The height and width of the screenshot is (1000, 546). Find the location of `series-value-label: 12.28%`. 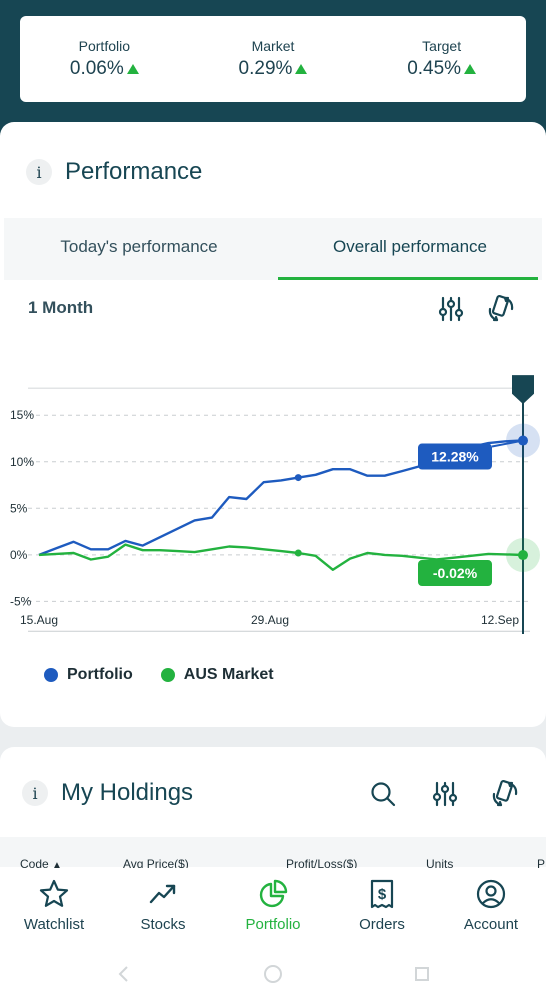

series-value-label: 12.28% is located at coordinates (455, 457).